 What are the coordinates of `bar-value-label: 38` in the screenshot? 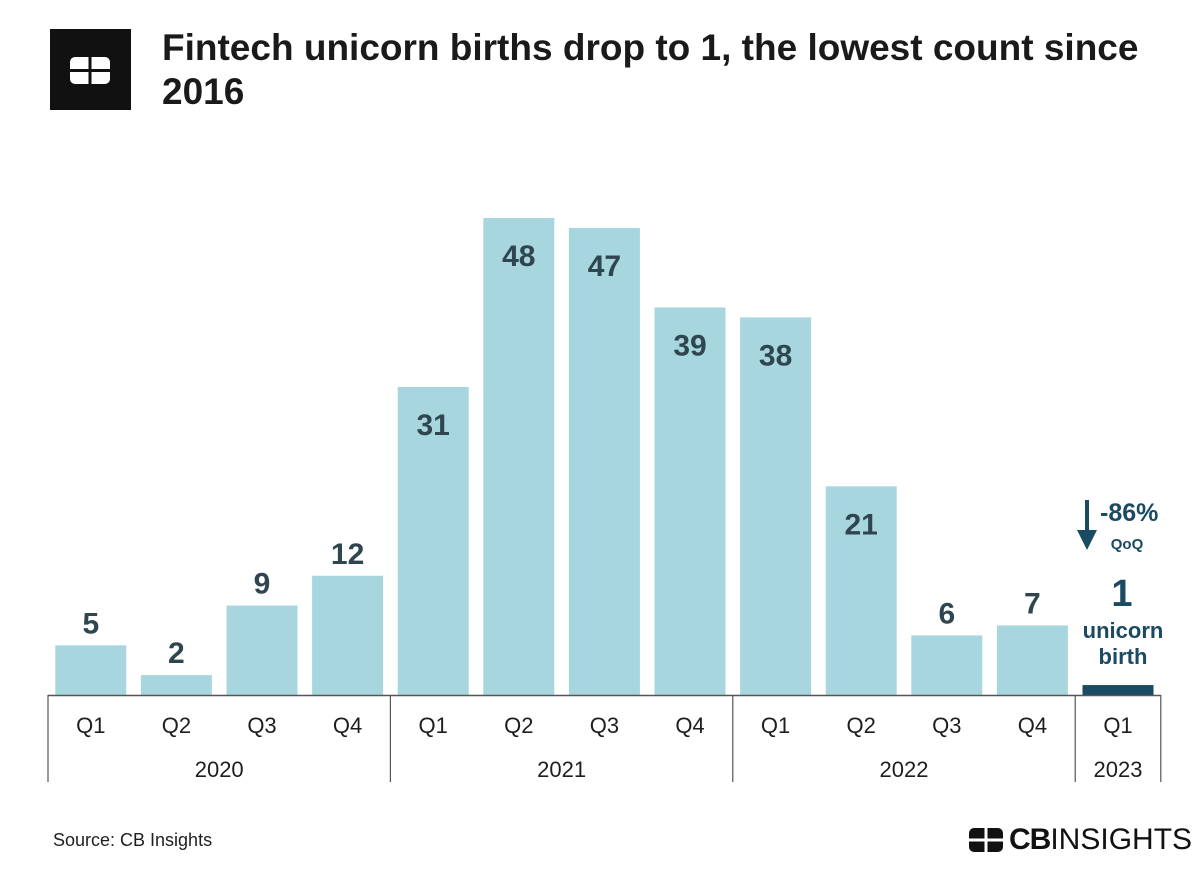 It's located at (775, 355).